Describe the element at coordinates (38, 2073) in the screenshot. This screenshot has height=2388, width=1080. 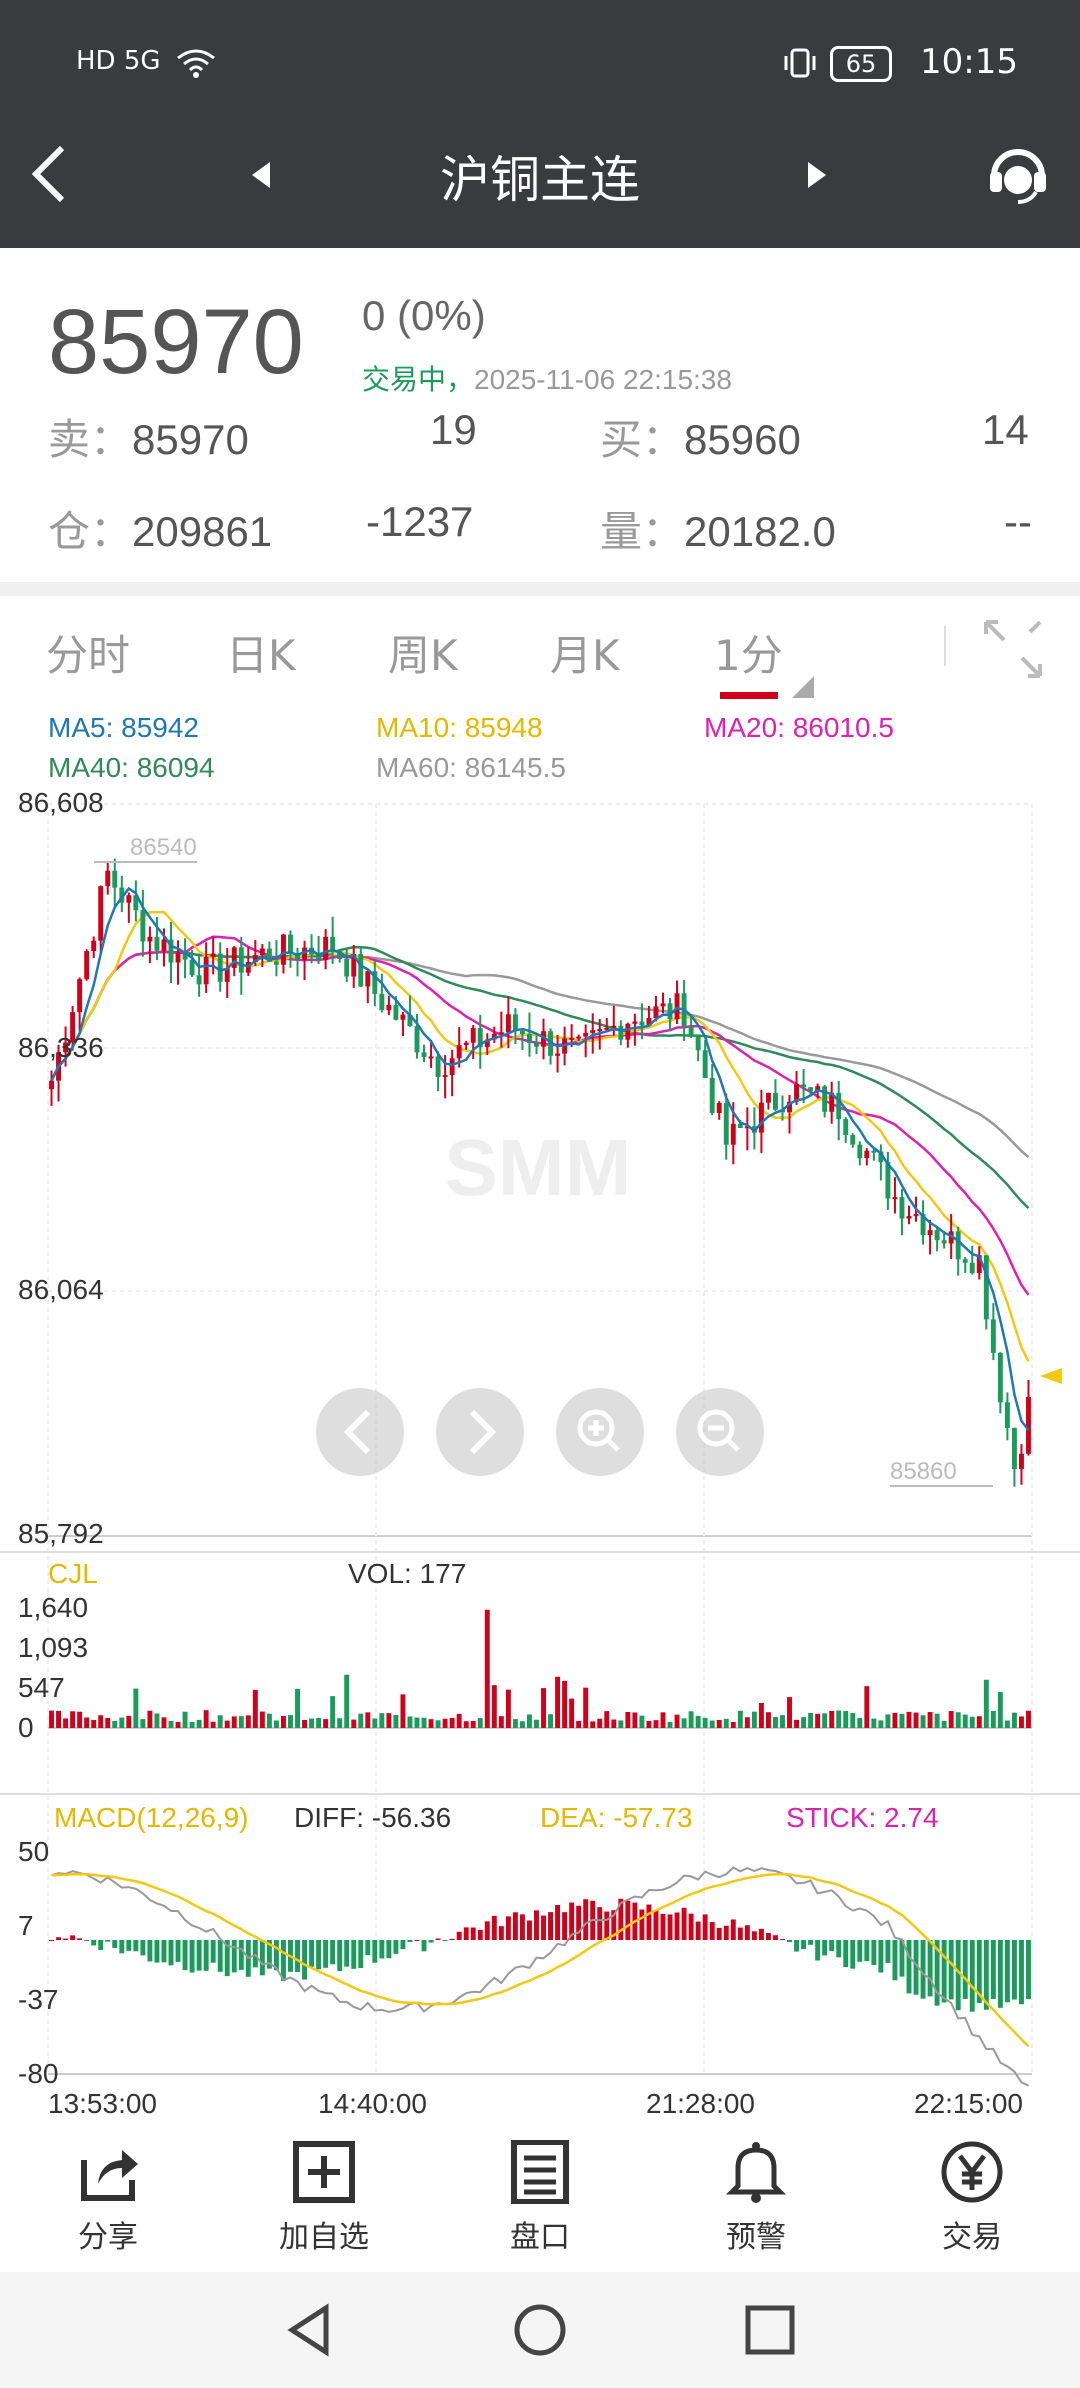
I see `macd-axis-label: -80` at that location.